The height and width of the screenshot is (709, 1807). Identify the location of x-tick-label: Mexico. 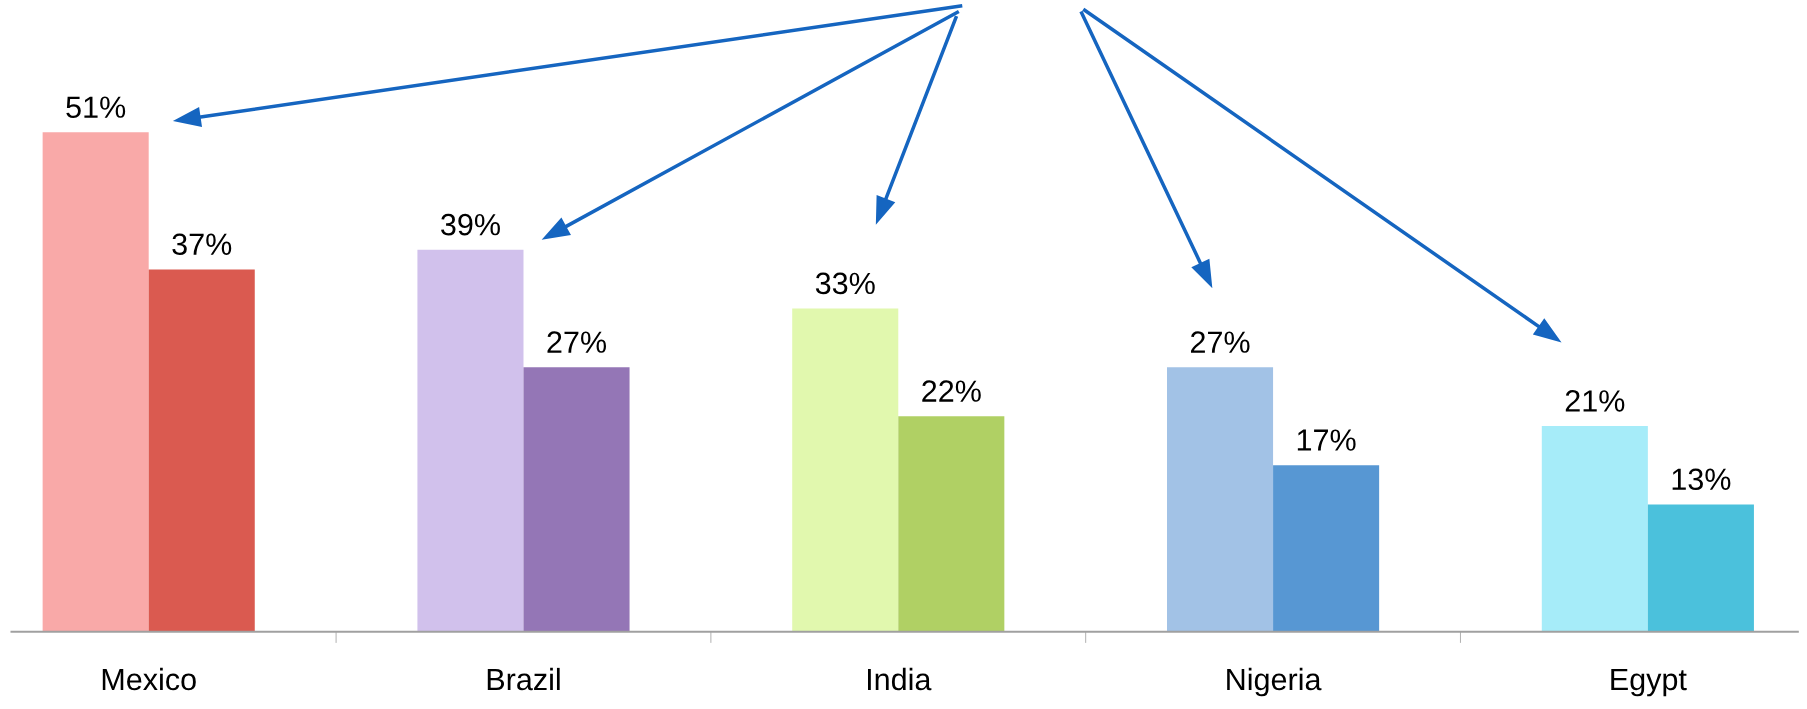
(149, 679).